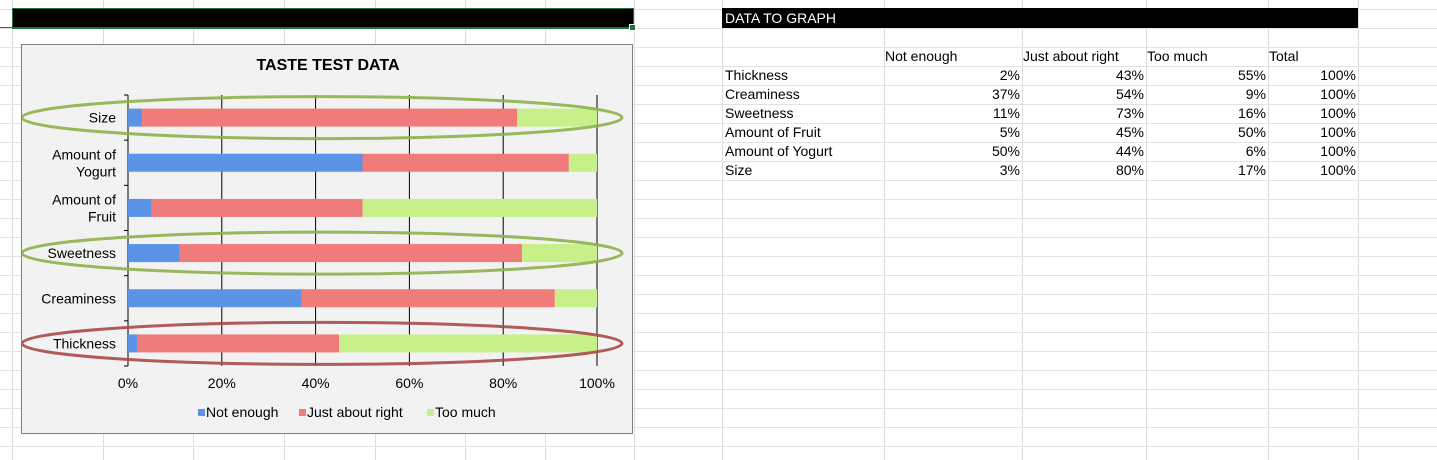 The height and width of the screenshot is (460, 1437). Describe the element at coordinates (597, 383) in the screenshot. I see `x-tick-label: 100%` at that location.